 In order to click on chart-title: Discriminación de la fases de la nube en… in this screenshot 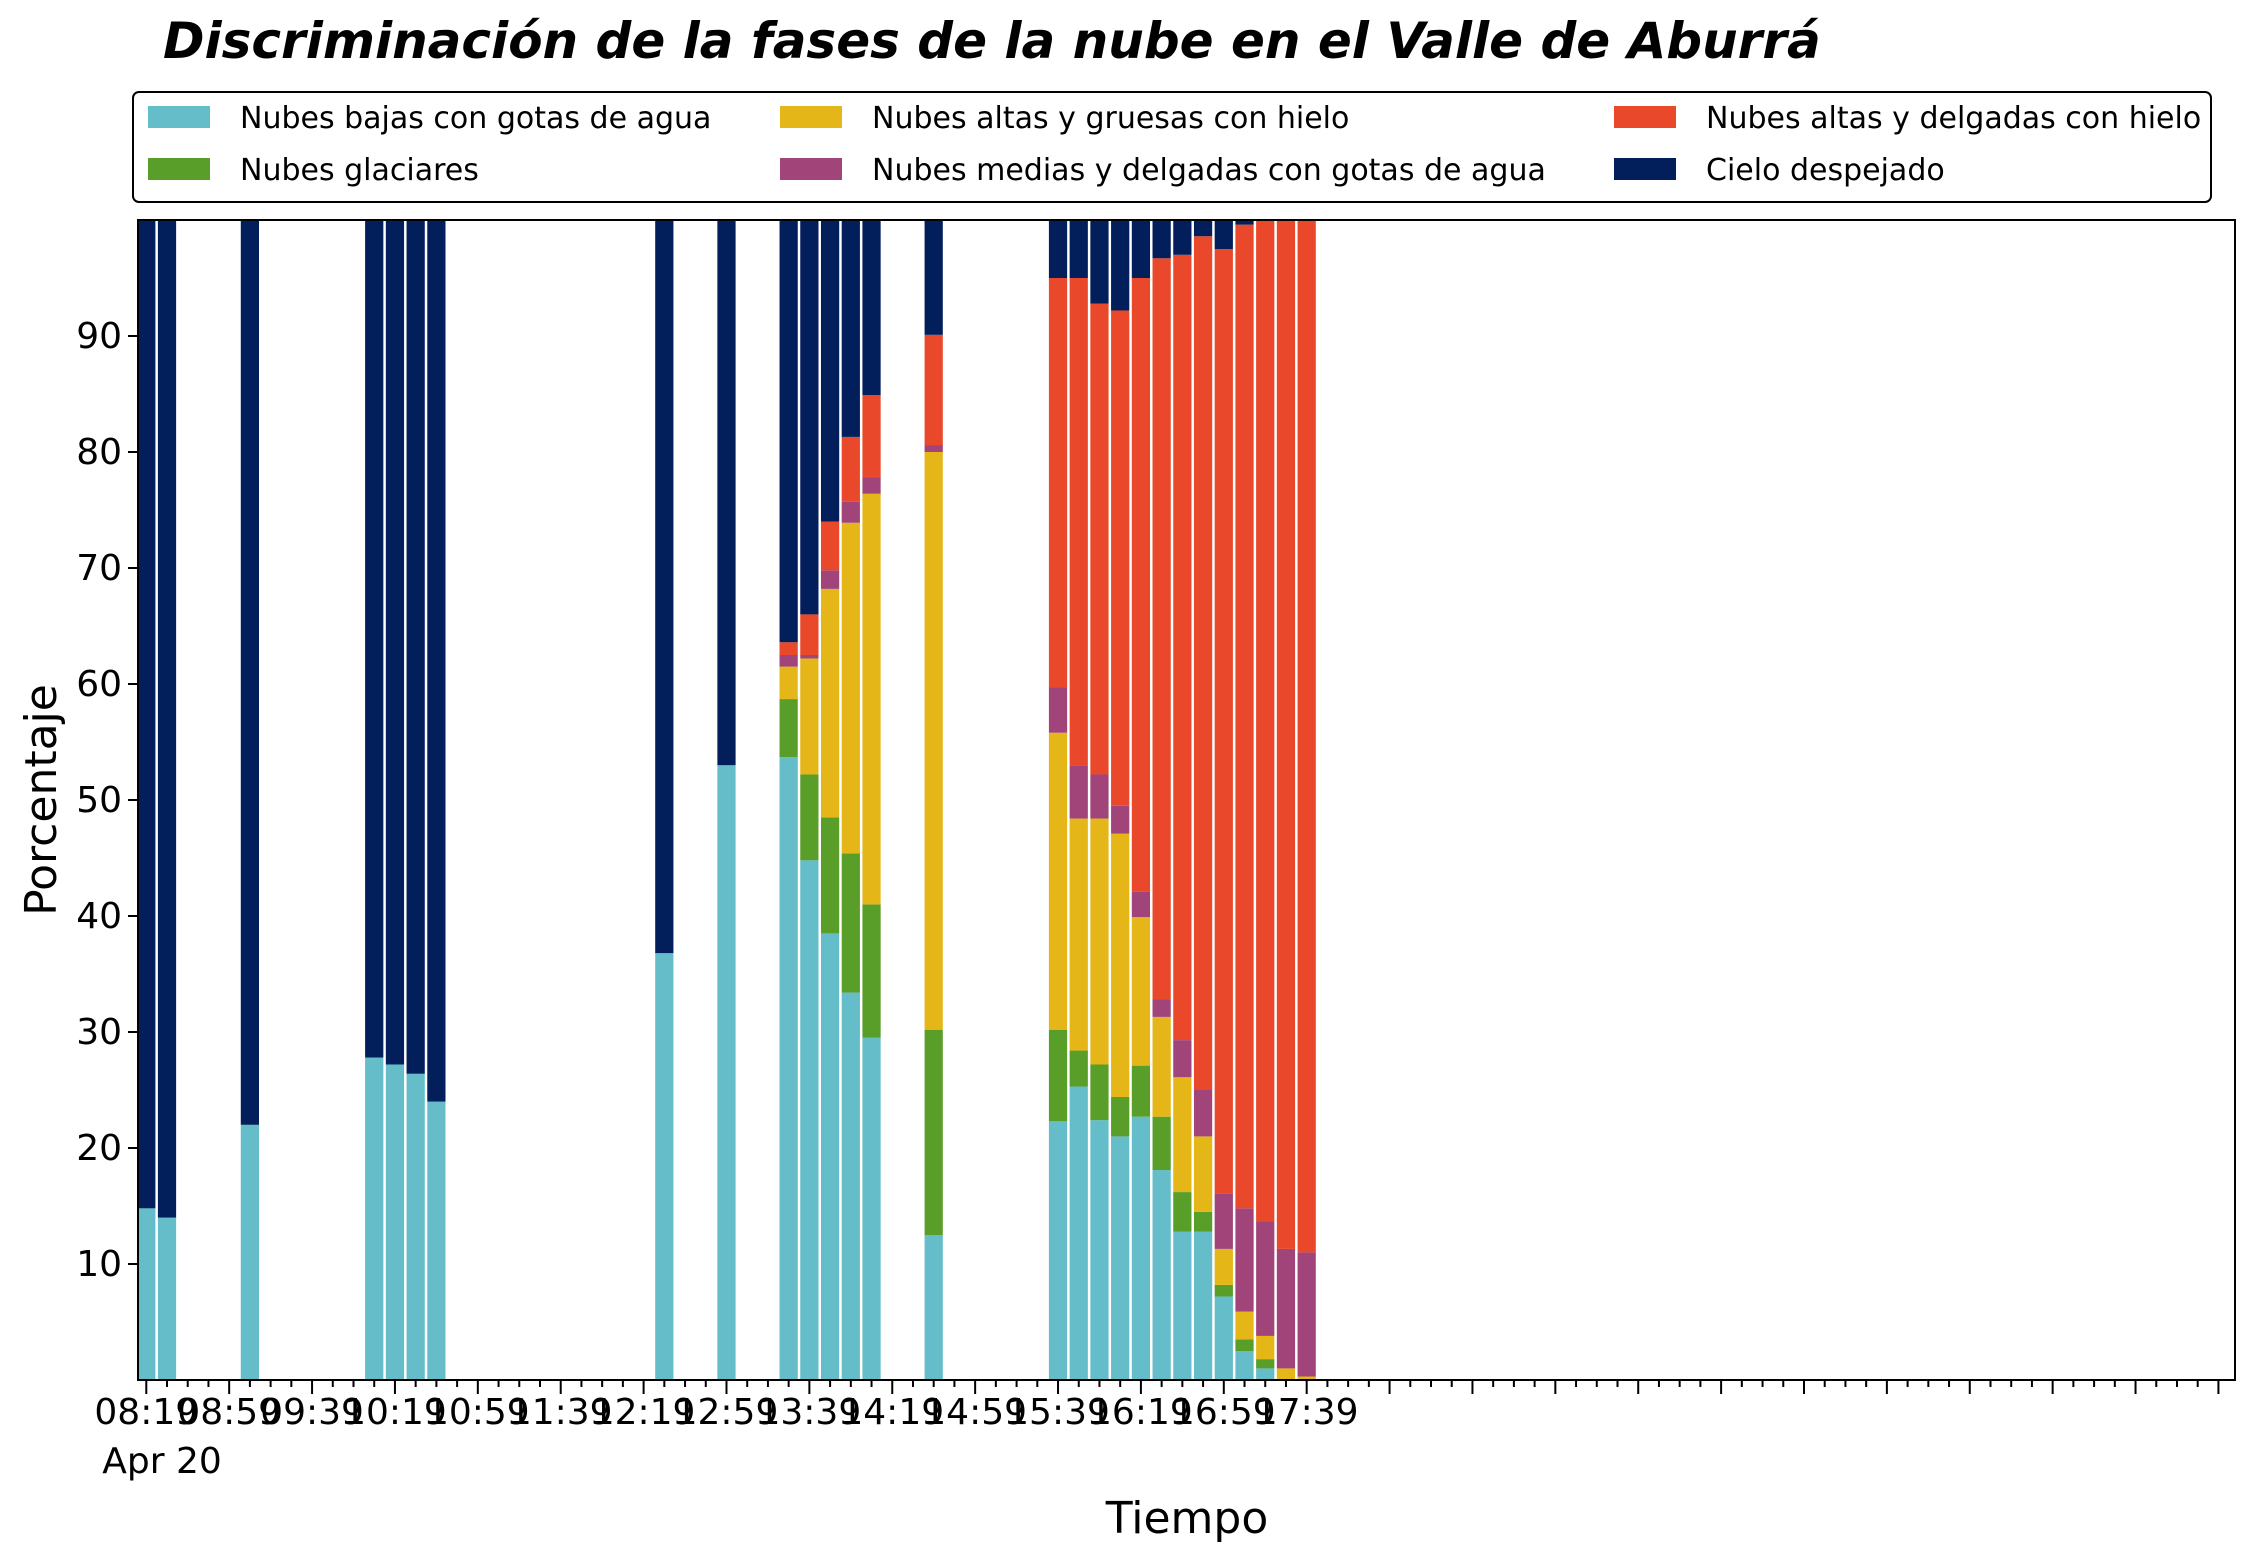, I will do `click(992, 41)`.